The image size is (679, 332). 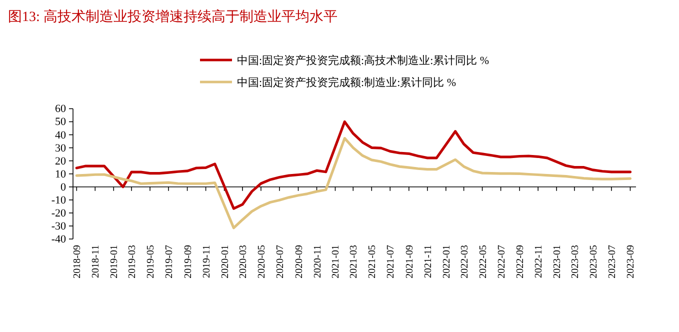 I want to click on x-tick-label: 2021-07, so click(x=391, y=261).